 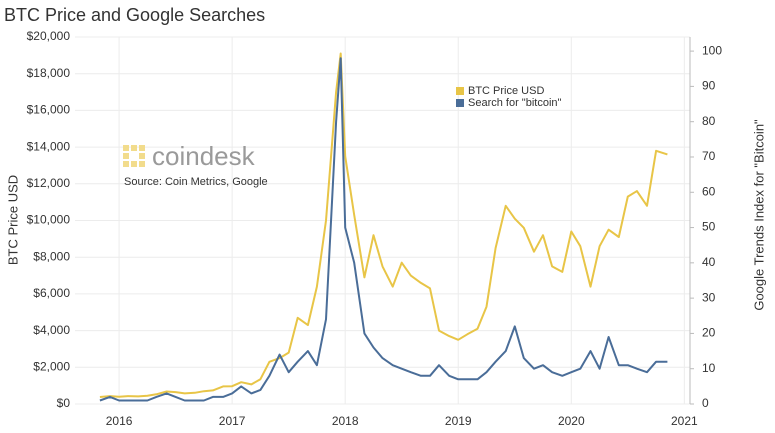 What do you see at coordinates (705, 403) in the screenshot?
I see `y2-tick-label: 0` at bounding box center [705, 403].